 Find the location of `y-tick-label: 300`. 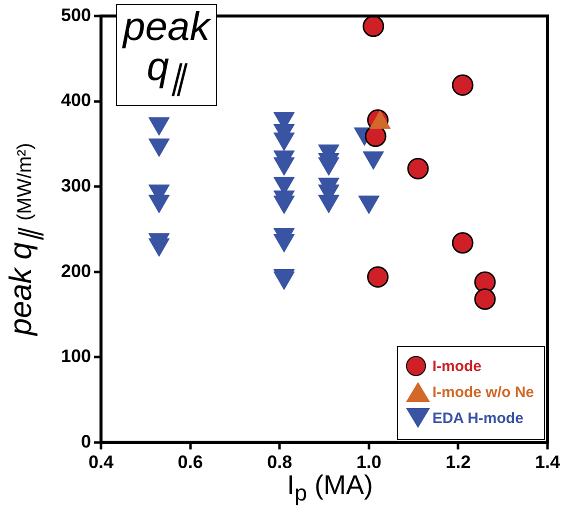

y-tick-label: 300 is located at coordinates (76, 186).